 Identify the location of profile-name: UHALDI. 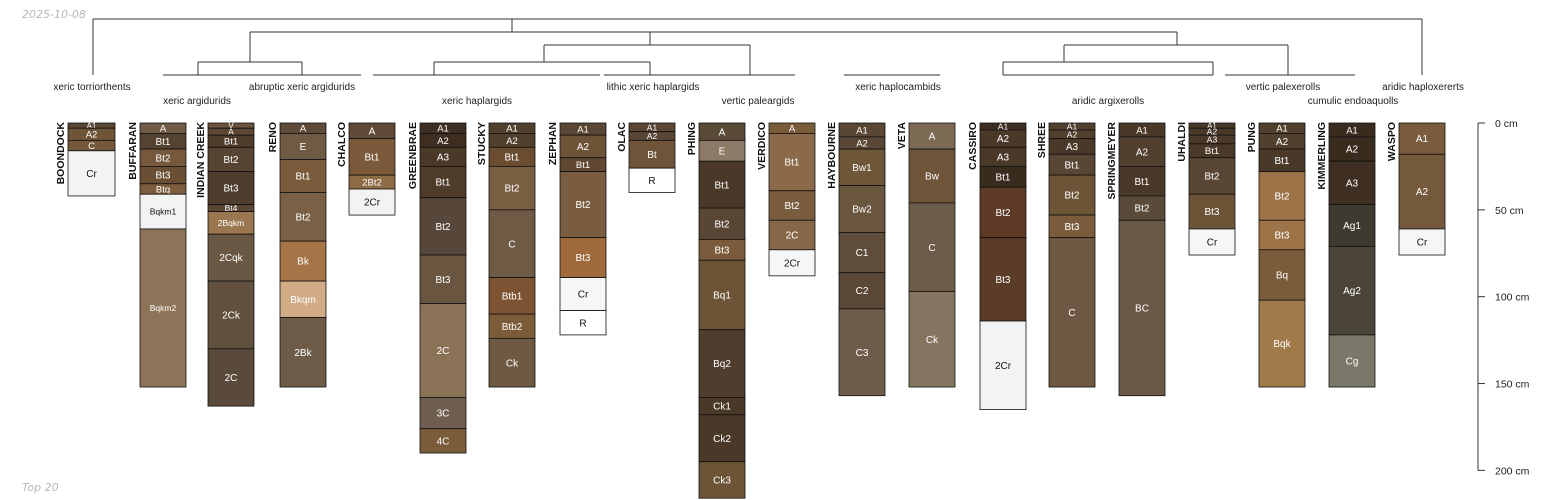
(1182, 142).